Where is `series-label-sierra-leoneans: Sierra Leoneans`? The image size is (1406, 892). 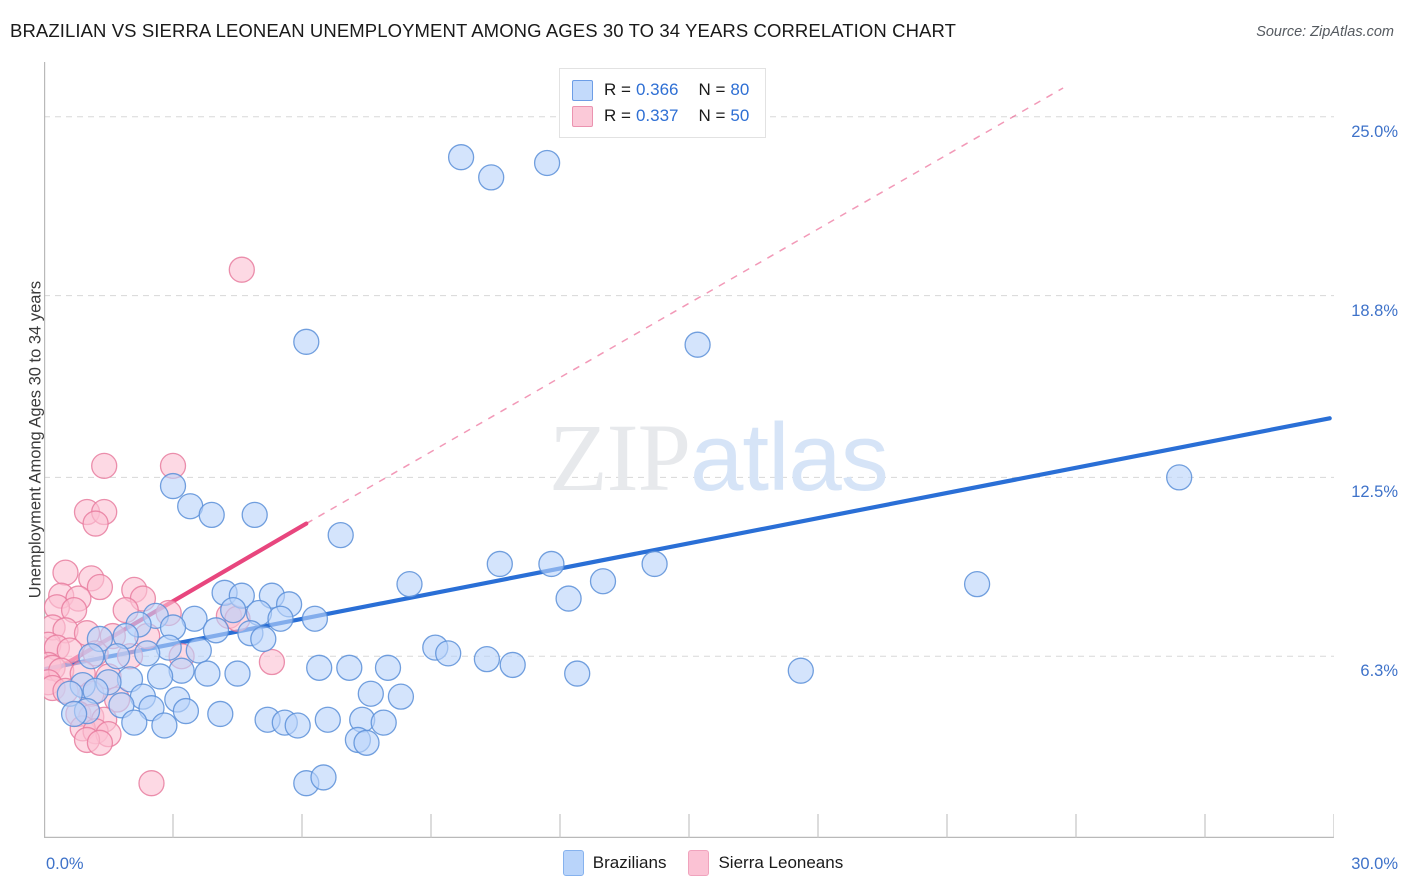 series-label-sierra-leoneans: Sierra Leoneans is located at coordinates (781, 862).